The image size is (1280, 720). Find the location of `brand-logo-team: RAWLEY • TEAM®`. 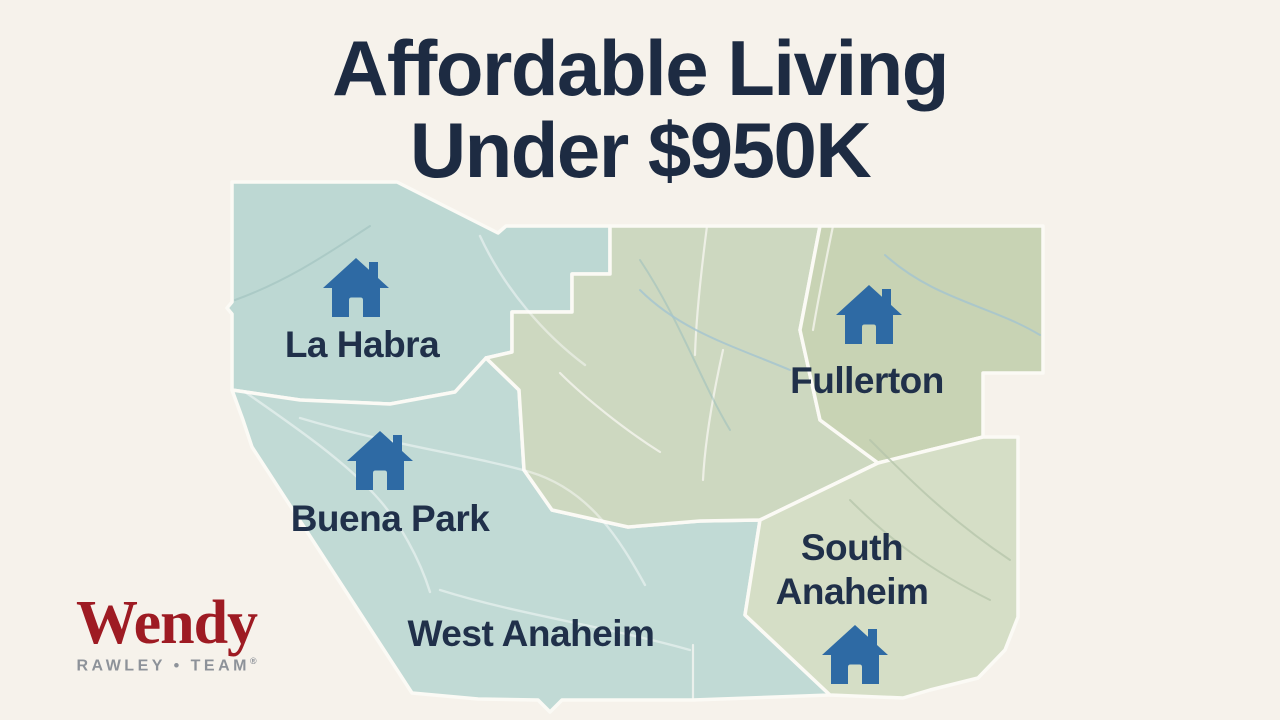

brand-logo-team: RAWLEY • TEAM® is located at coordinates (166, 665).